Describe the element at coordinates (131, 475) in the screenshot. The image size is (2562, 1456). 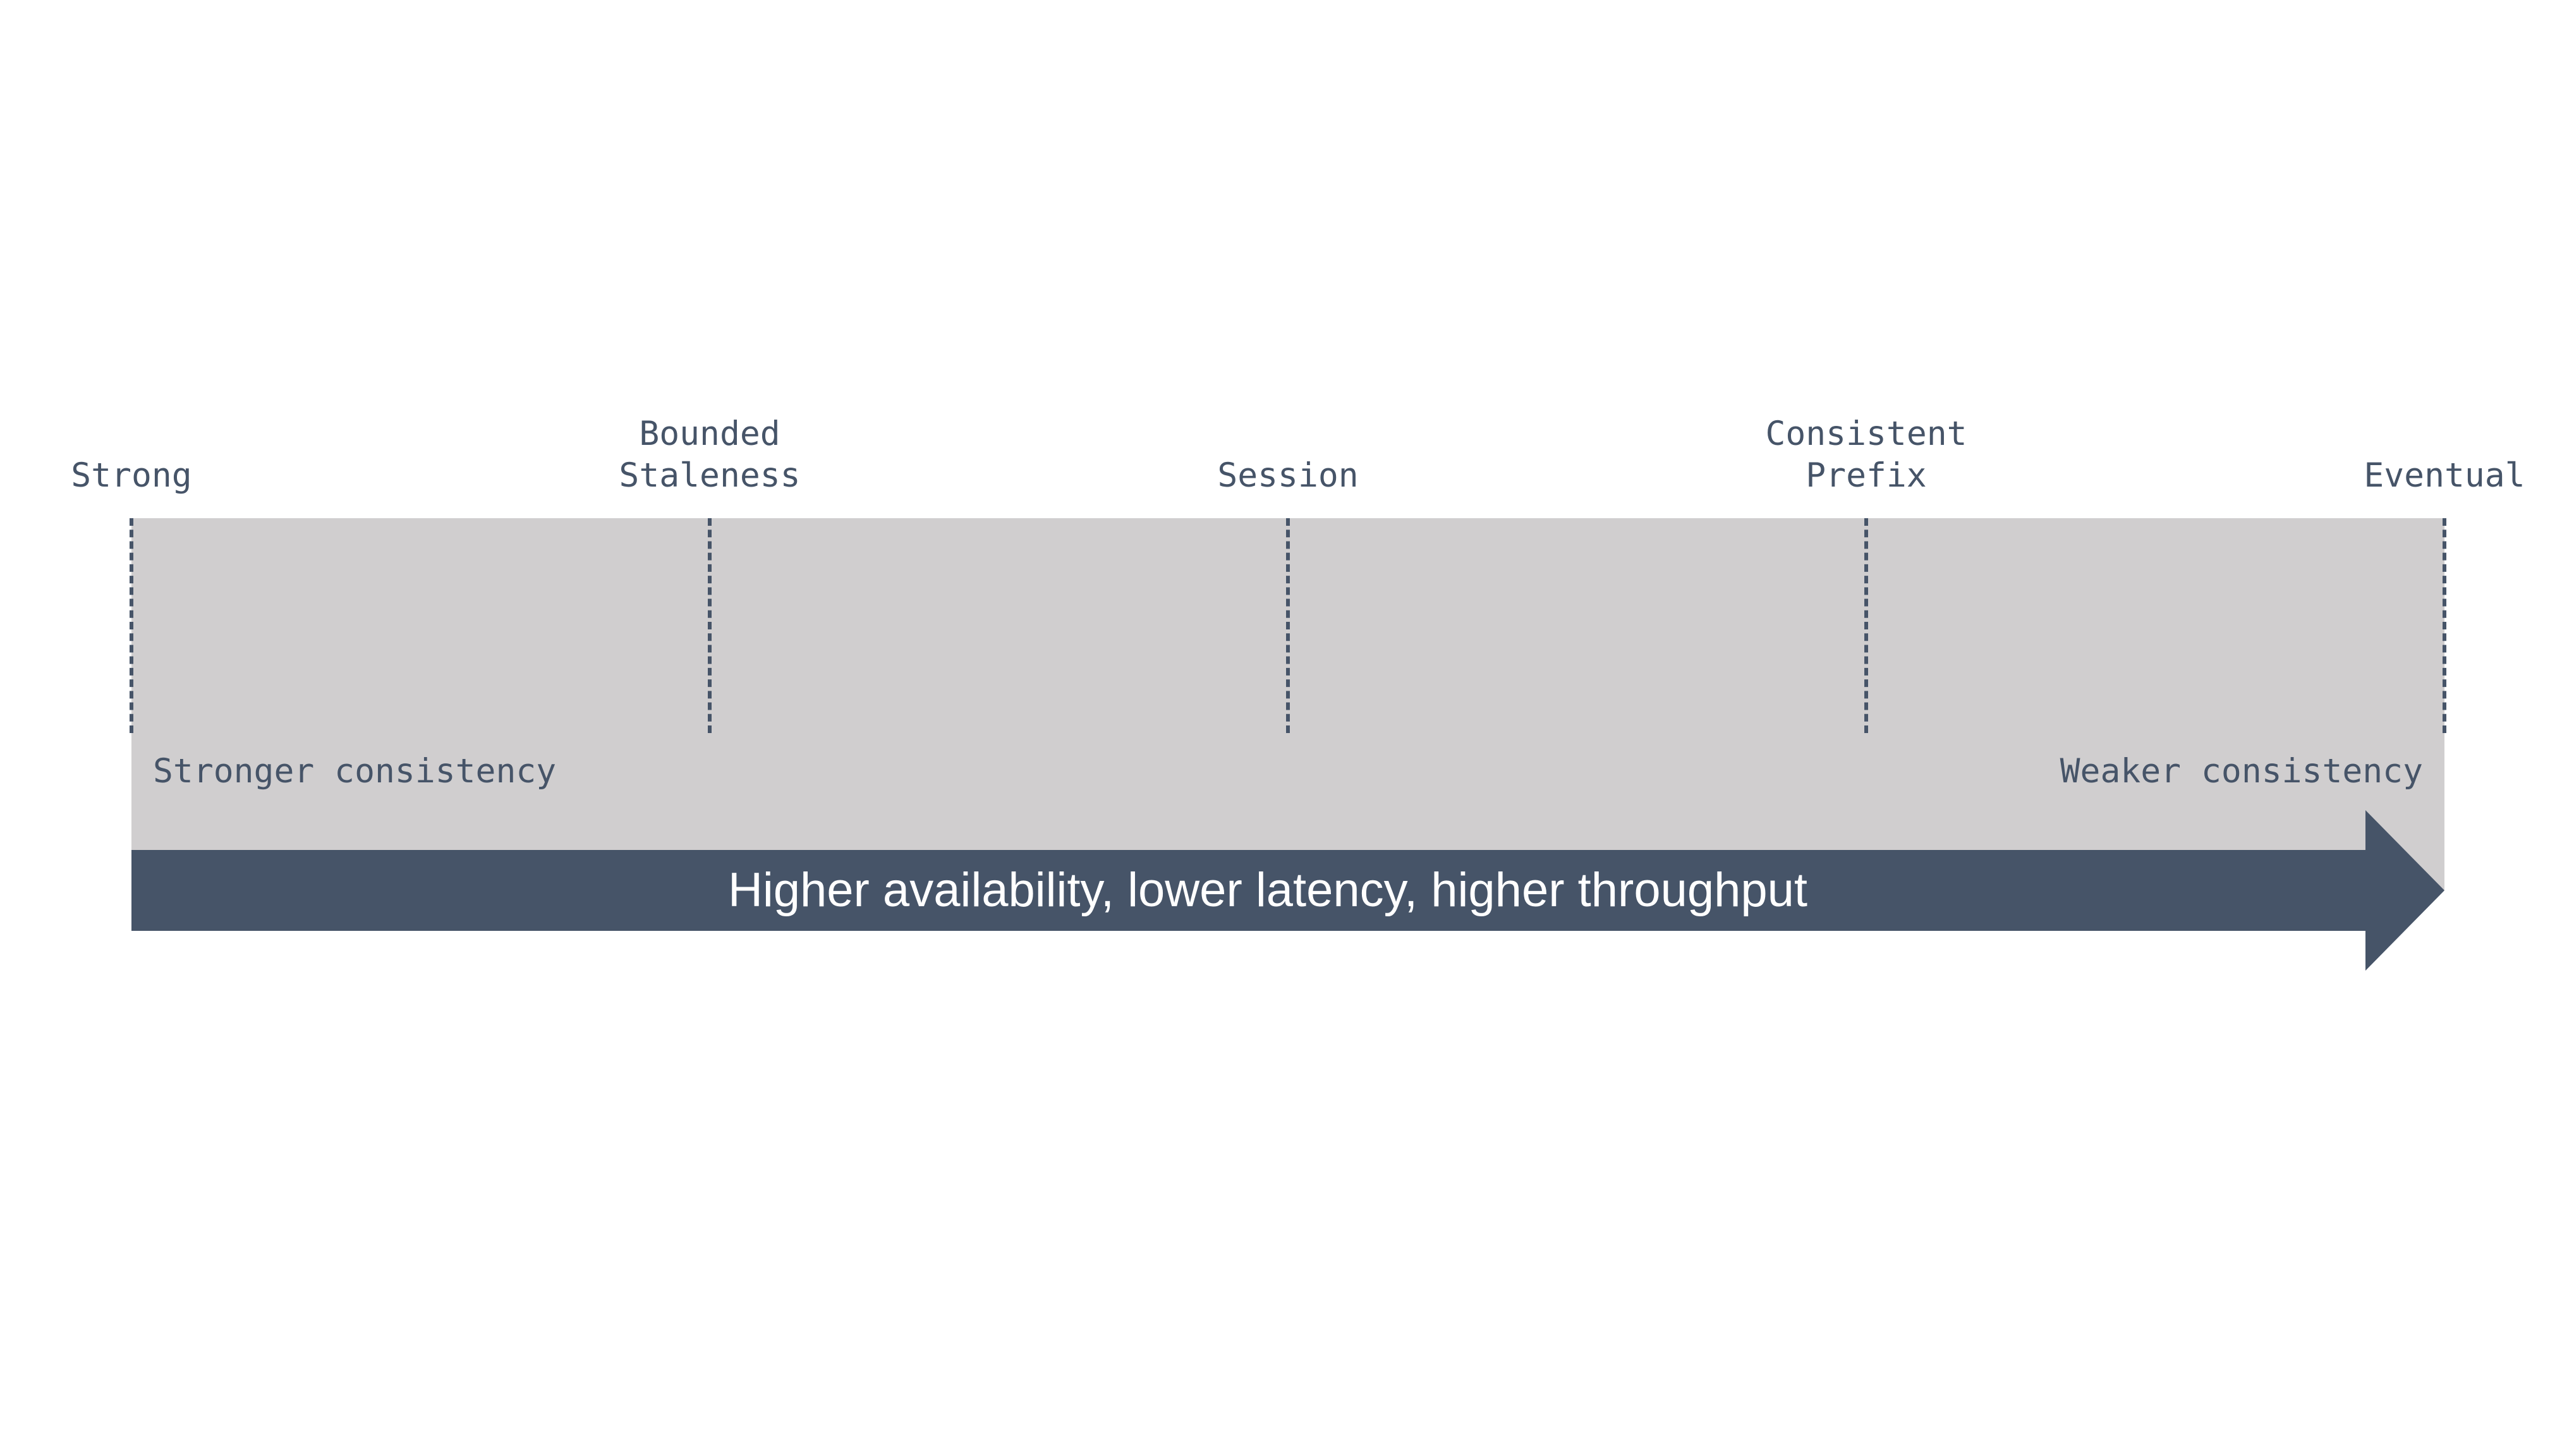
I see `level-label-line: Strong` at that location.